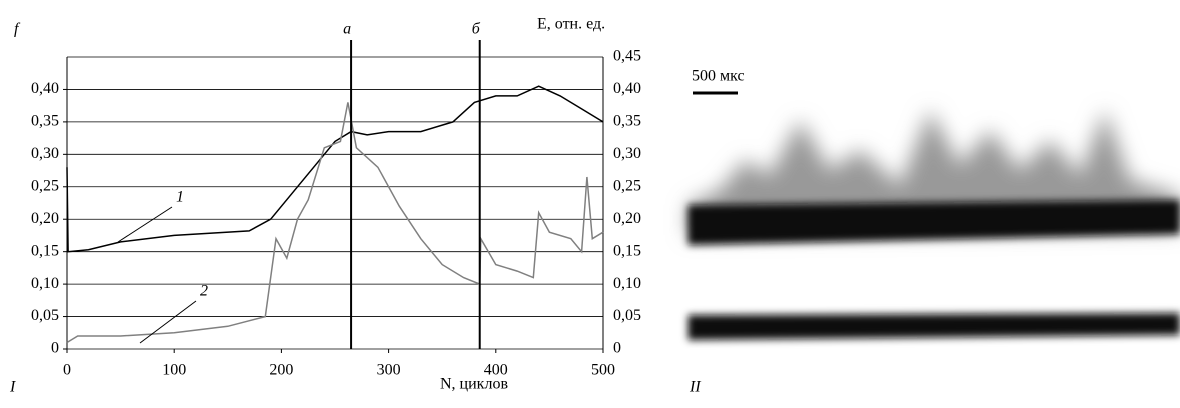 The image size is (1180, 408). I want to click on y2-tick-label: 0,40, so click(627, 88).